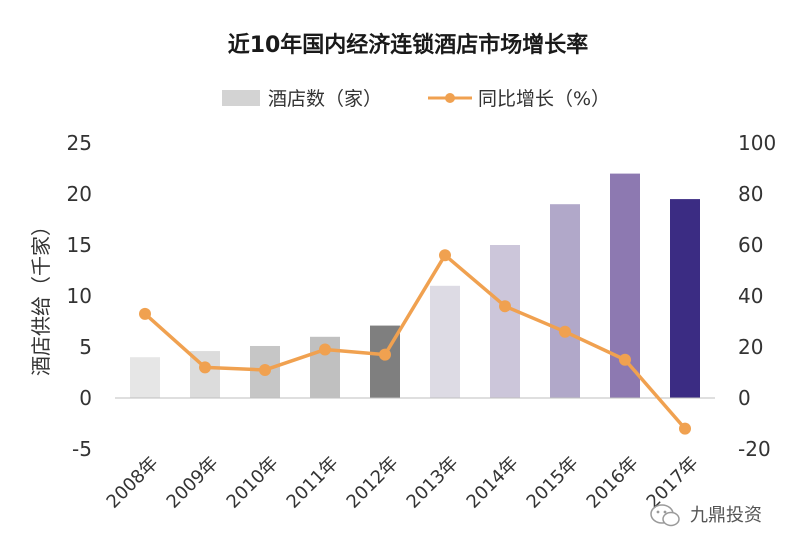 The width and height of the screenshot is (800, 534). What do you see at coordinates (193, 483) in the screenshot?
I see `category-label: 2009年` at bounding box center [193, 483].